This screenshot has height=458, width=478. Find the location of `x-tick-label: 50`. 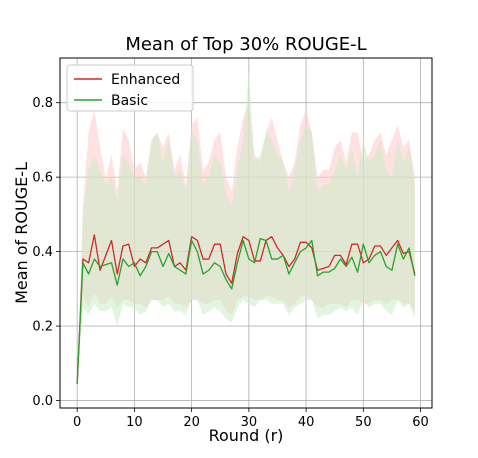

x-tick-label: 50 is located at coordinates (363, 422).